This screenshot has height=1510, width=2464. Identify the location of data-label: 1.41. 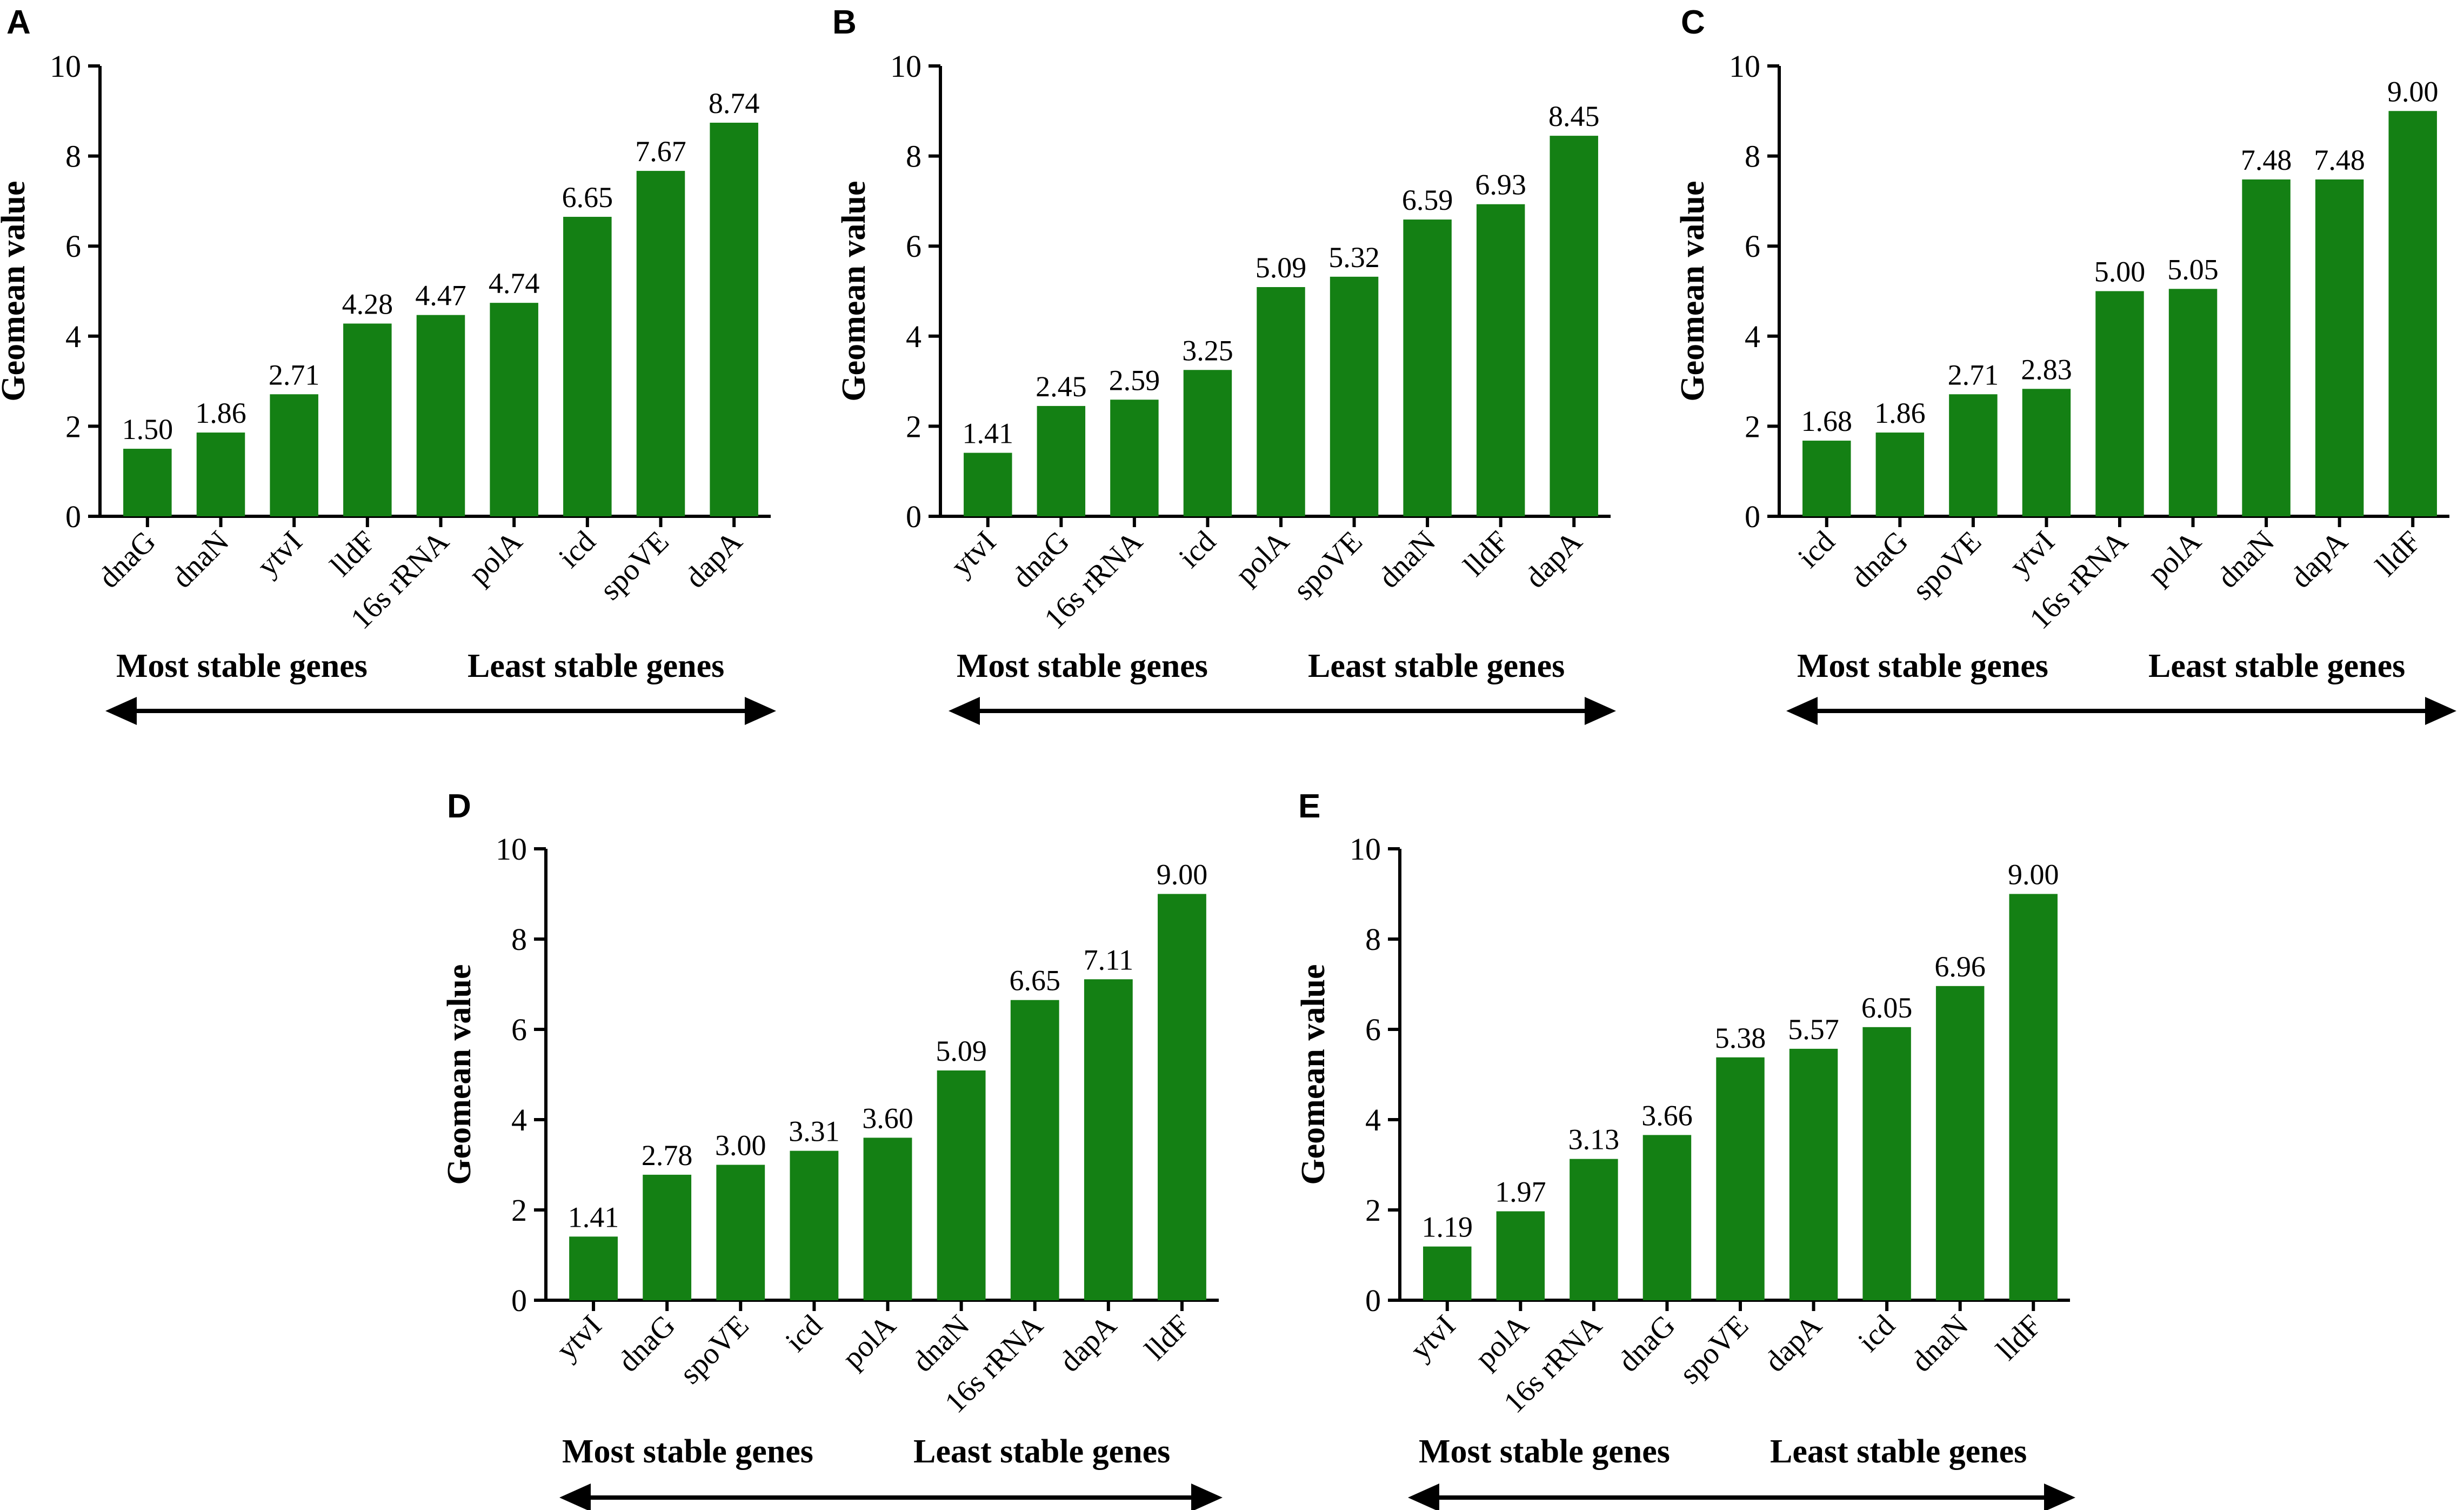
(594, 1217).